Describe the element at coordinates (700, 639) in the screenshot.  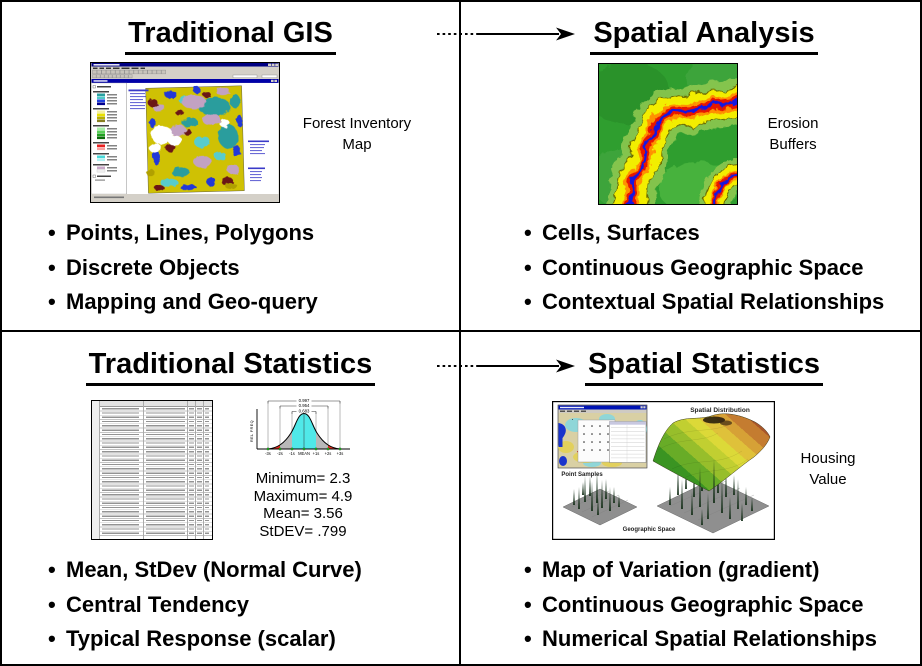
I see `bullet-item: Numerical Spatial Relationships` at that location.